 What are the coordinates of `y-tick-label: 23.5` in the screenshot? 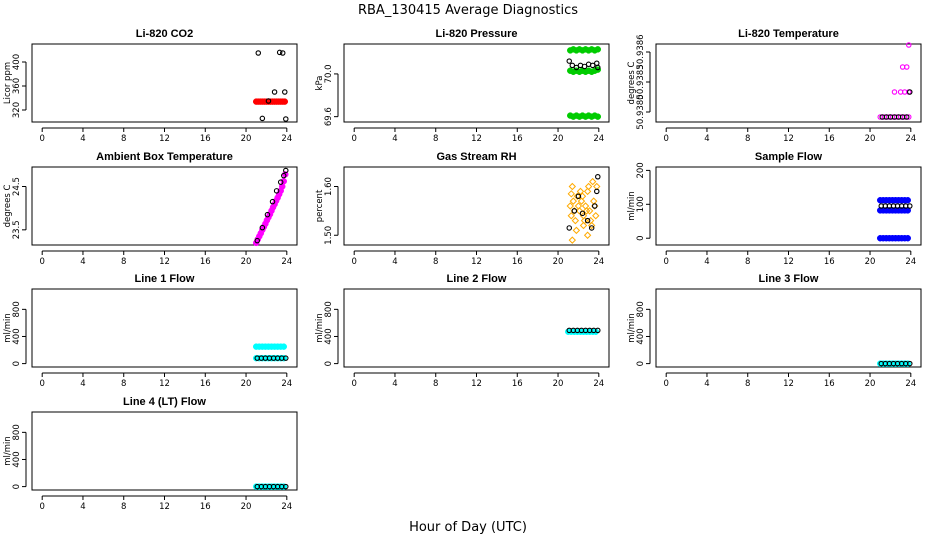 It's located at (17, 229).